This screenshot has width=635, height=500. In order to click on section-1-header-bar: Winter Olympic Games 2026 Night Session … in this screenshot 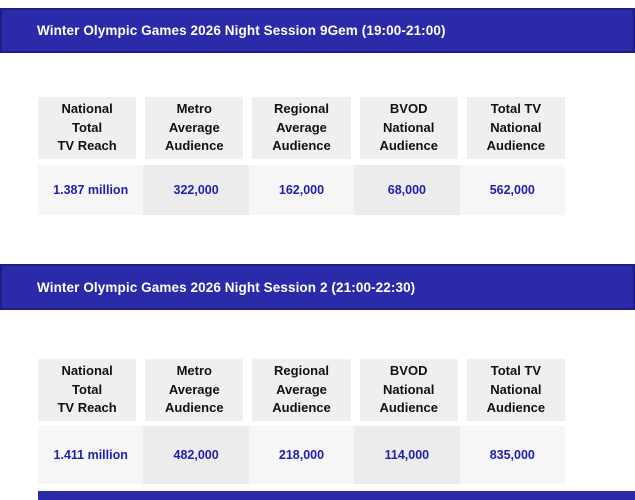, I will do `click(317, 30)`.